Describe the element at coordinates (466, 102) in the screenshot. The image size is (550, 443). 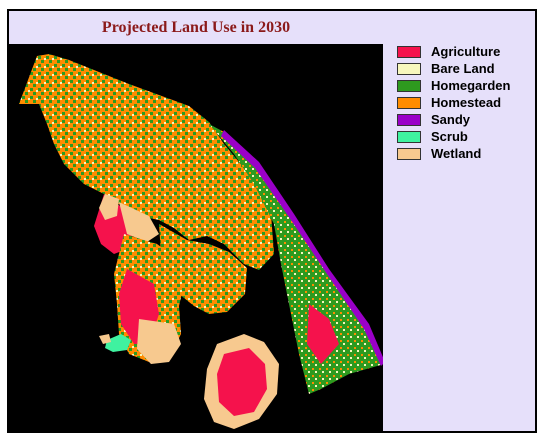
I see `legend-label: Homestead` at that location.